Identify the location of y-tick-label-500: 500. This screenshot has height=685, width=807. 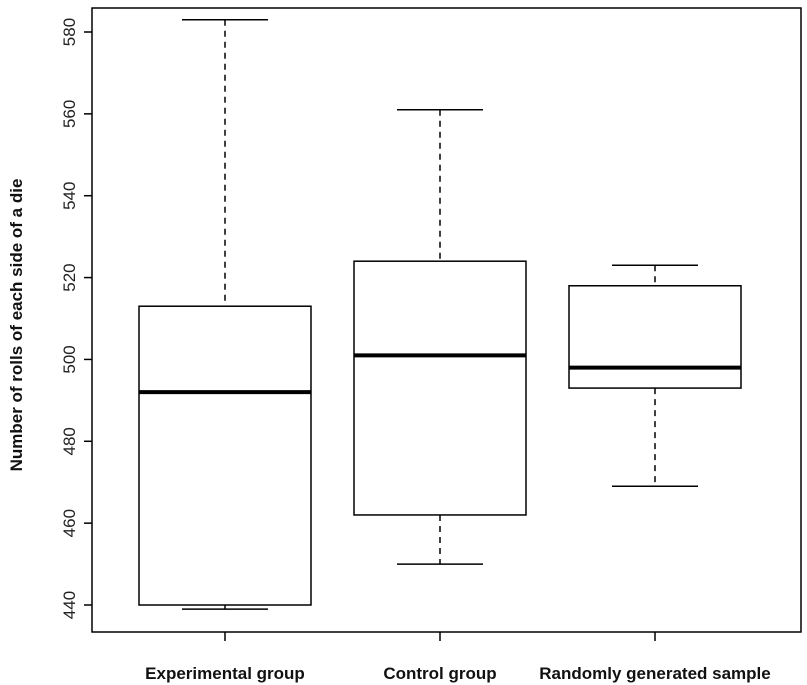
(69, 359).